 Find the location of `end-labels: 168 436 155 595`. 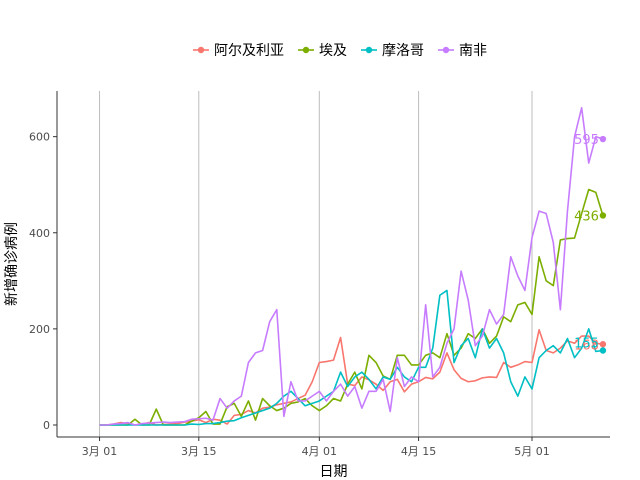

end-labels: 168 436 155 595 is located at coordinates (590, 243).